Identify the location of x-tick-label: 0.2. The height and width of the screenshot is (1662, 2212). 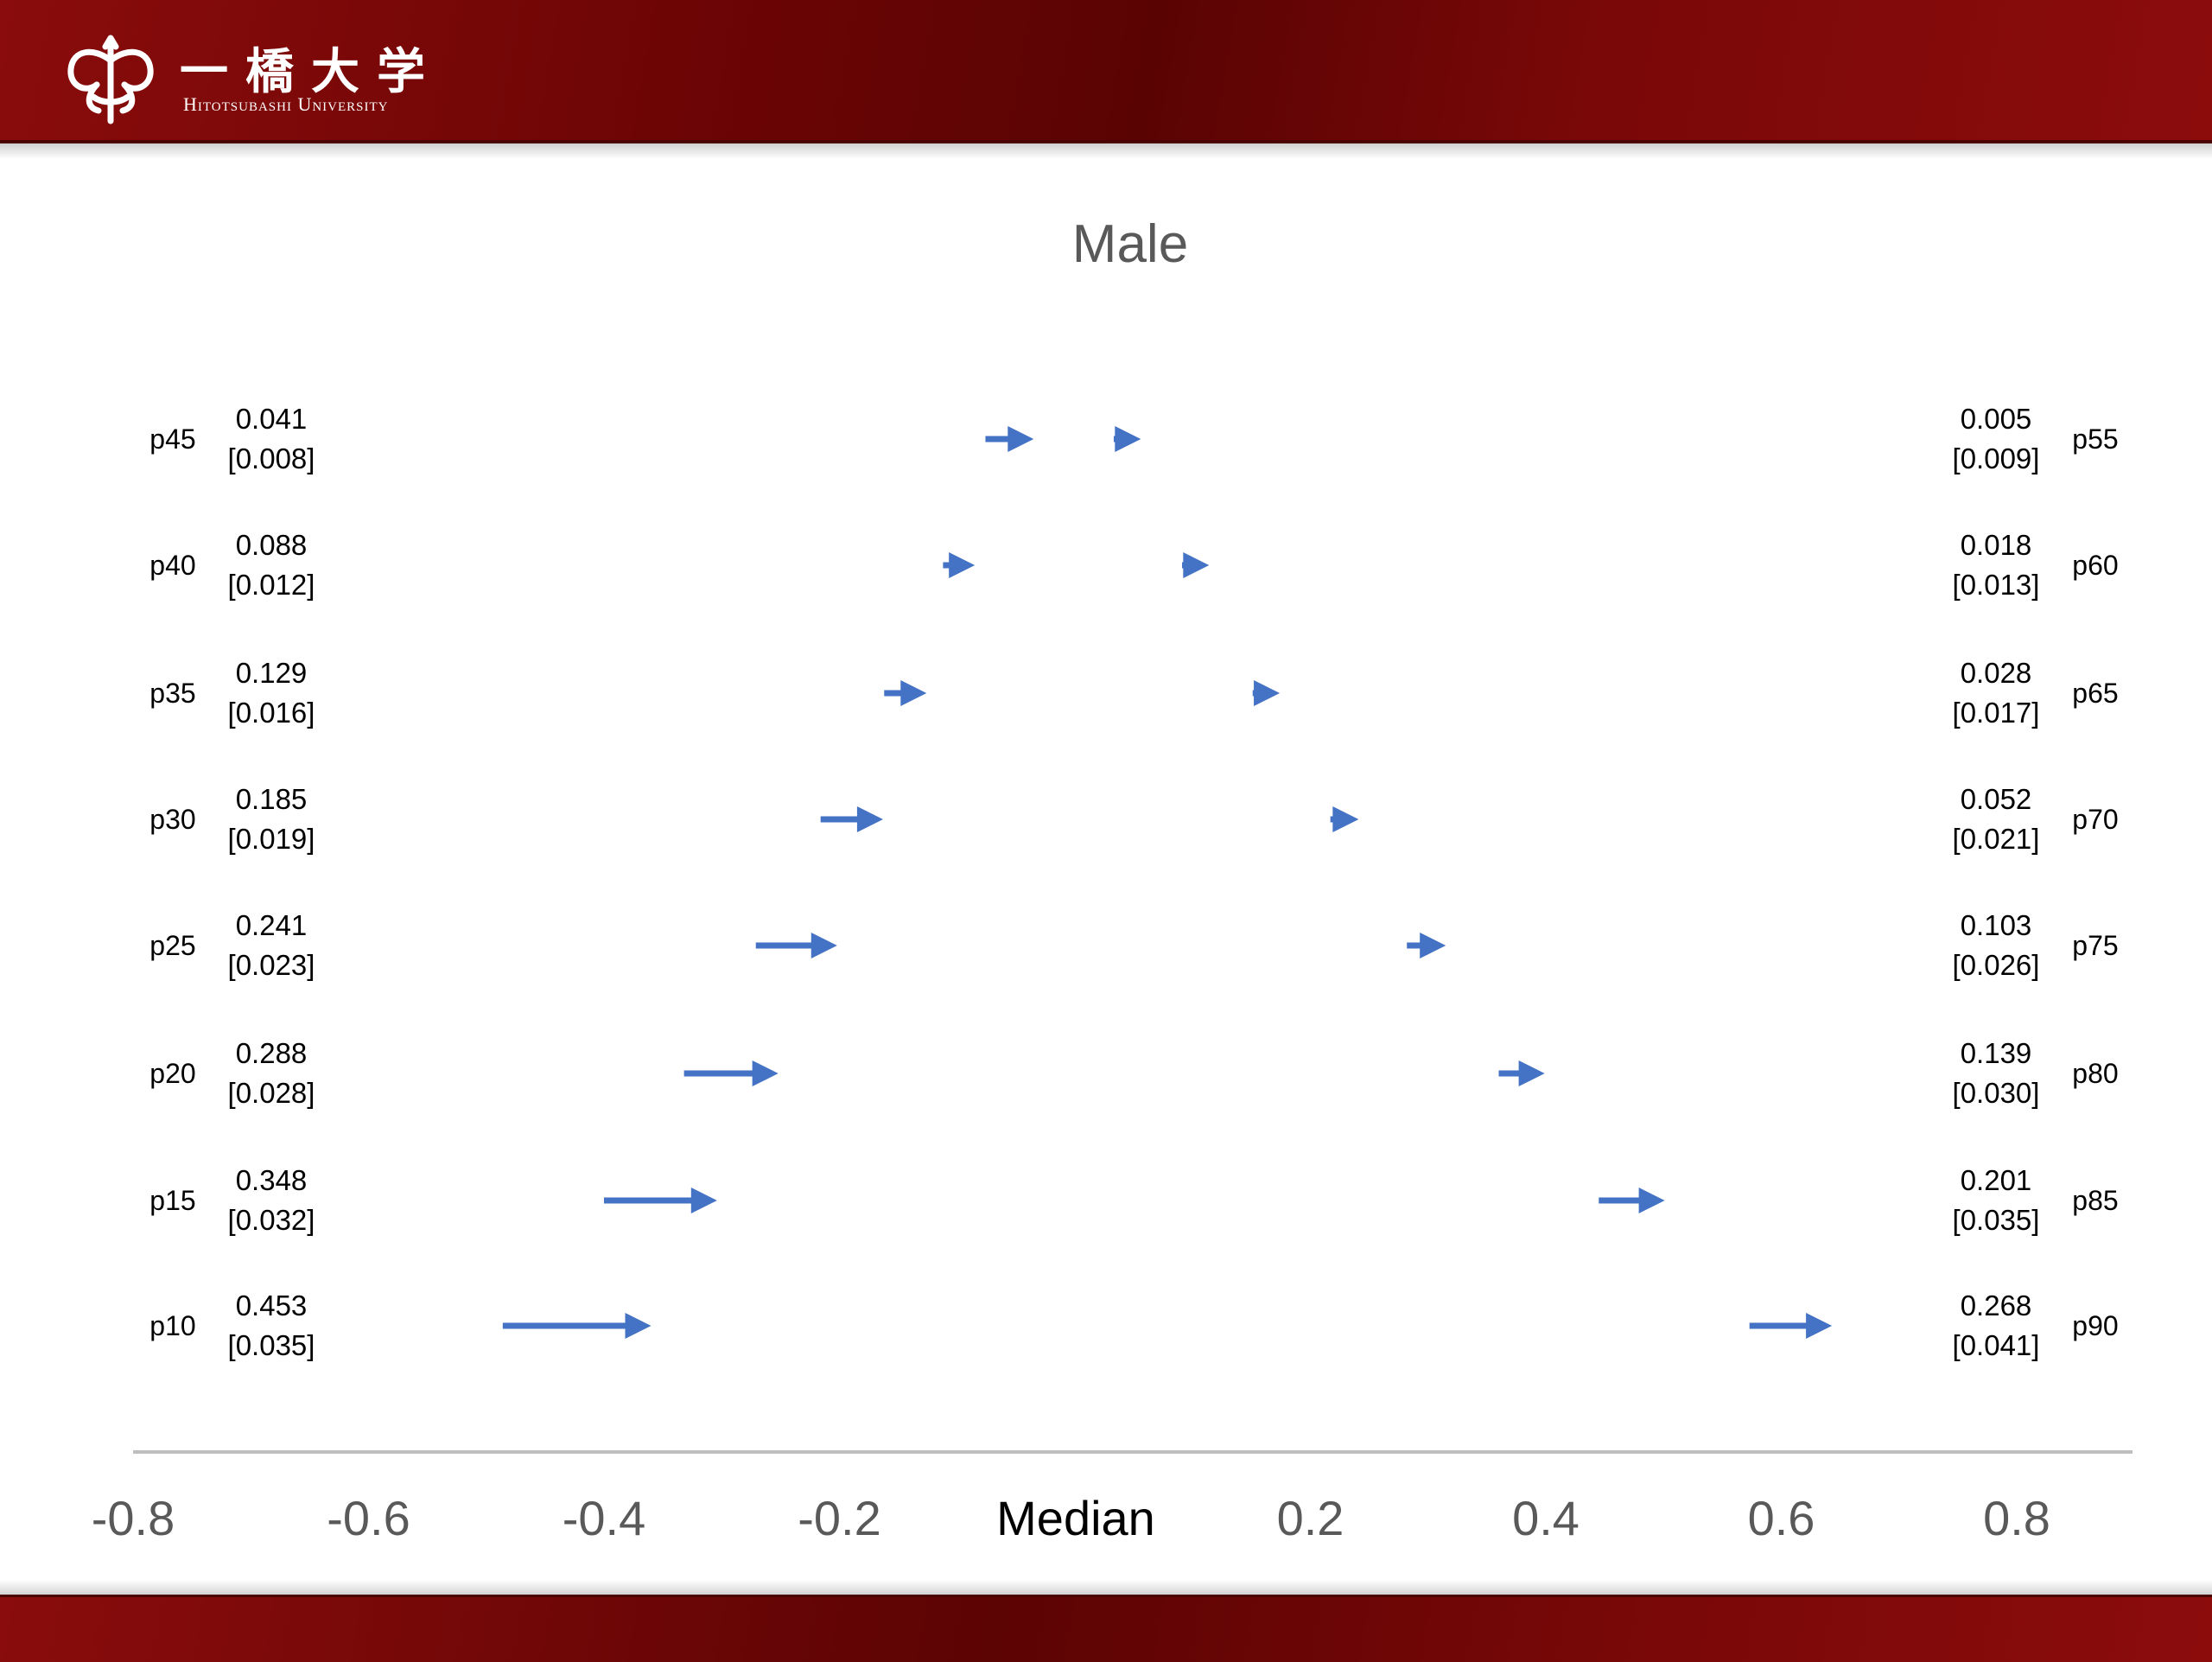
(1310, 1518).